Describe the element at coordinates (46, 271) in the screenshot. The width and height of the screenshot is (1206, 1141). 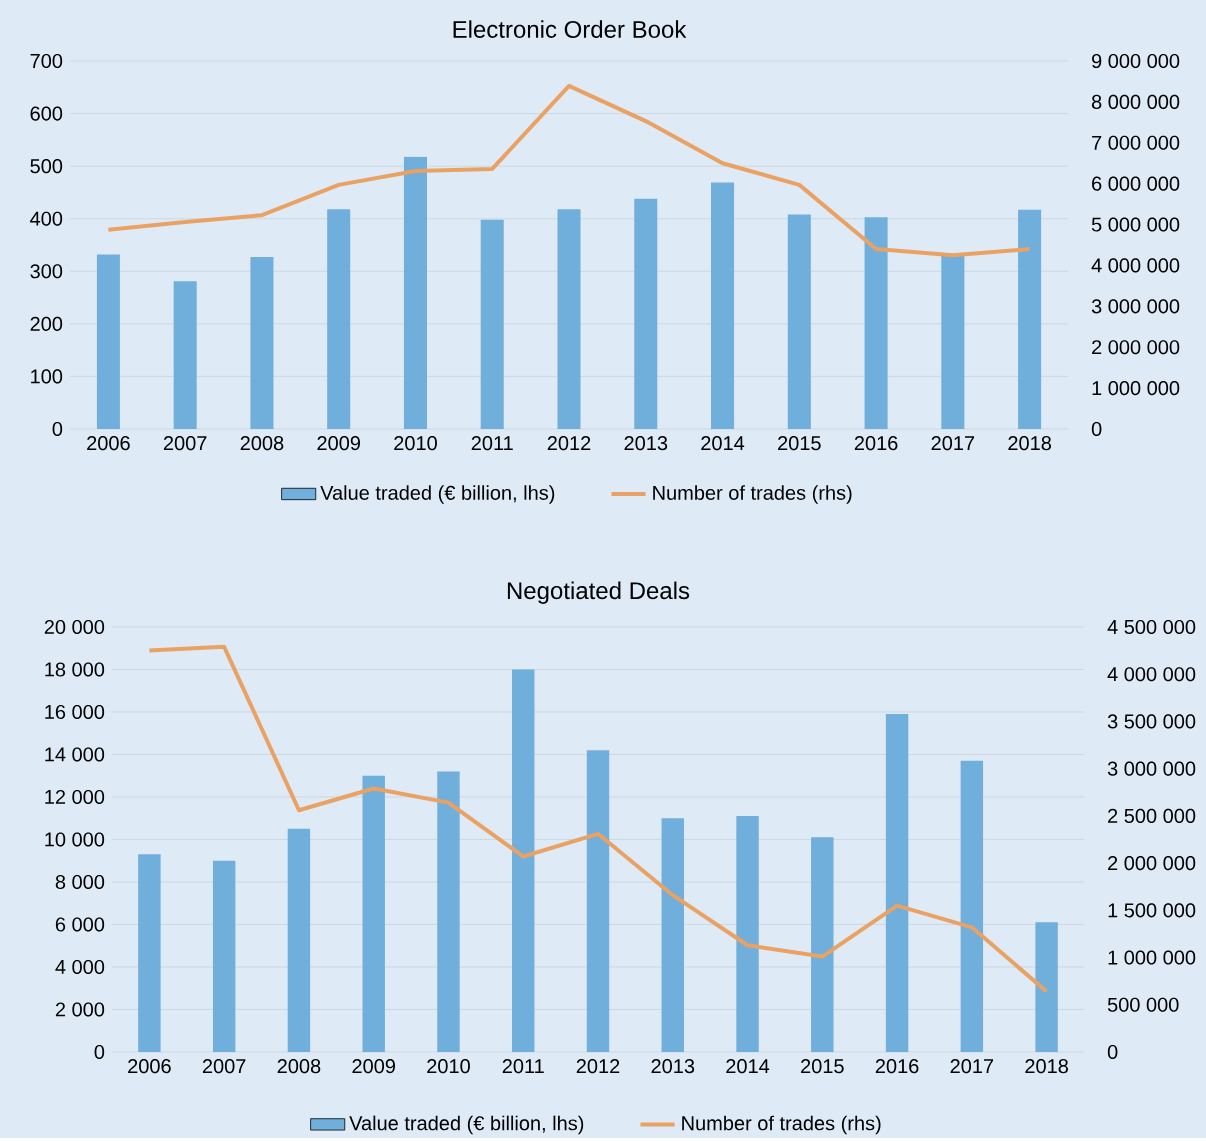
I see `y-tick-label: 300` at that location.